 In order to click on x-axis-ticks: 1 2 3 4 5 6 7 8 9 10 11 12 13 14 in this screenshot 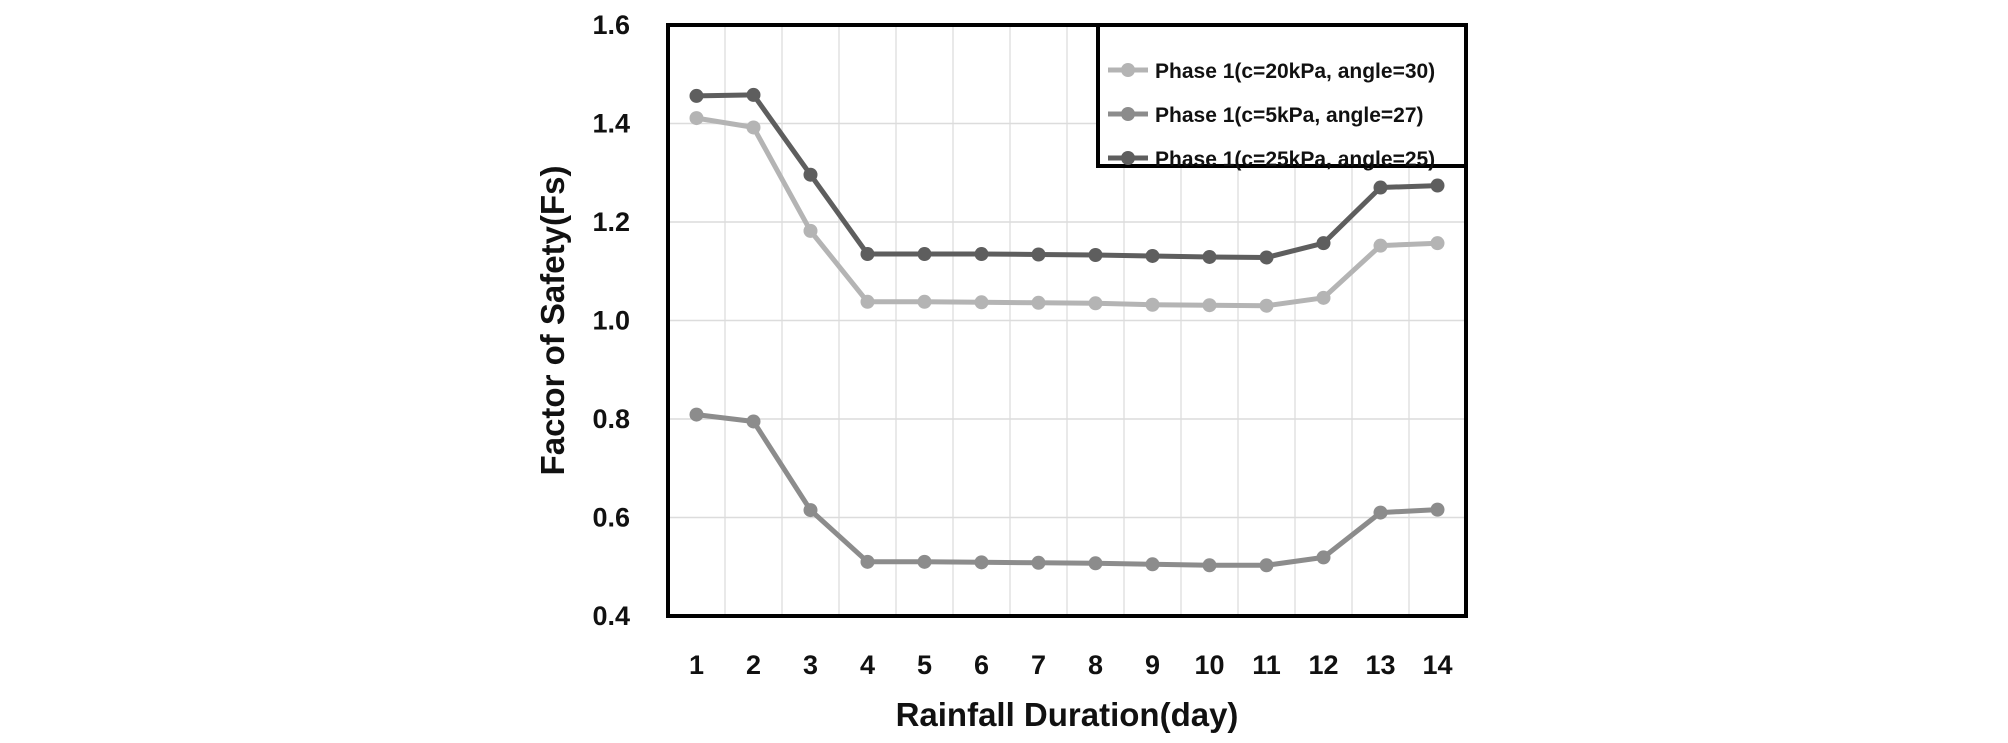, I will do `click(1071, 665)`.